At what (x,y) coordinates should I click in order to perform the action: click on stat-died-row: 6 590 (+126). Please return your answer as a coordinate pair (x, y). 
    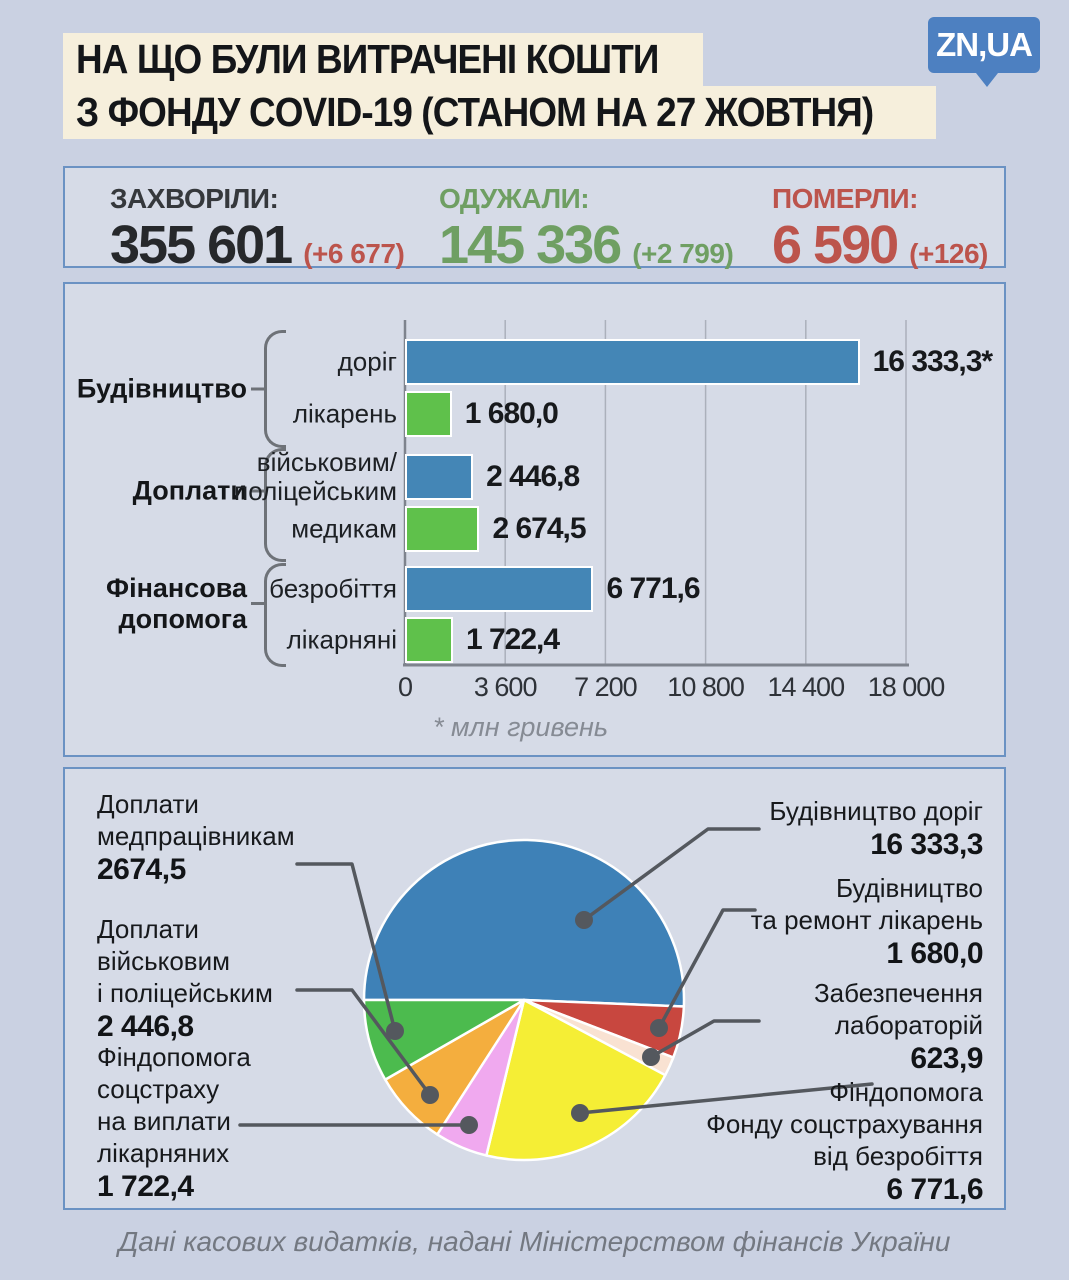
    Looking at the image, I should click on (880, 245).